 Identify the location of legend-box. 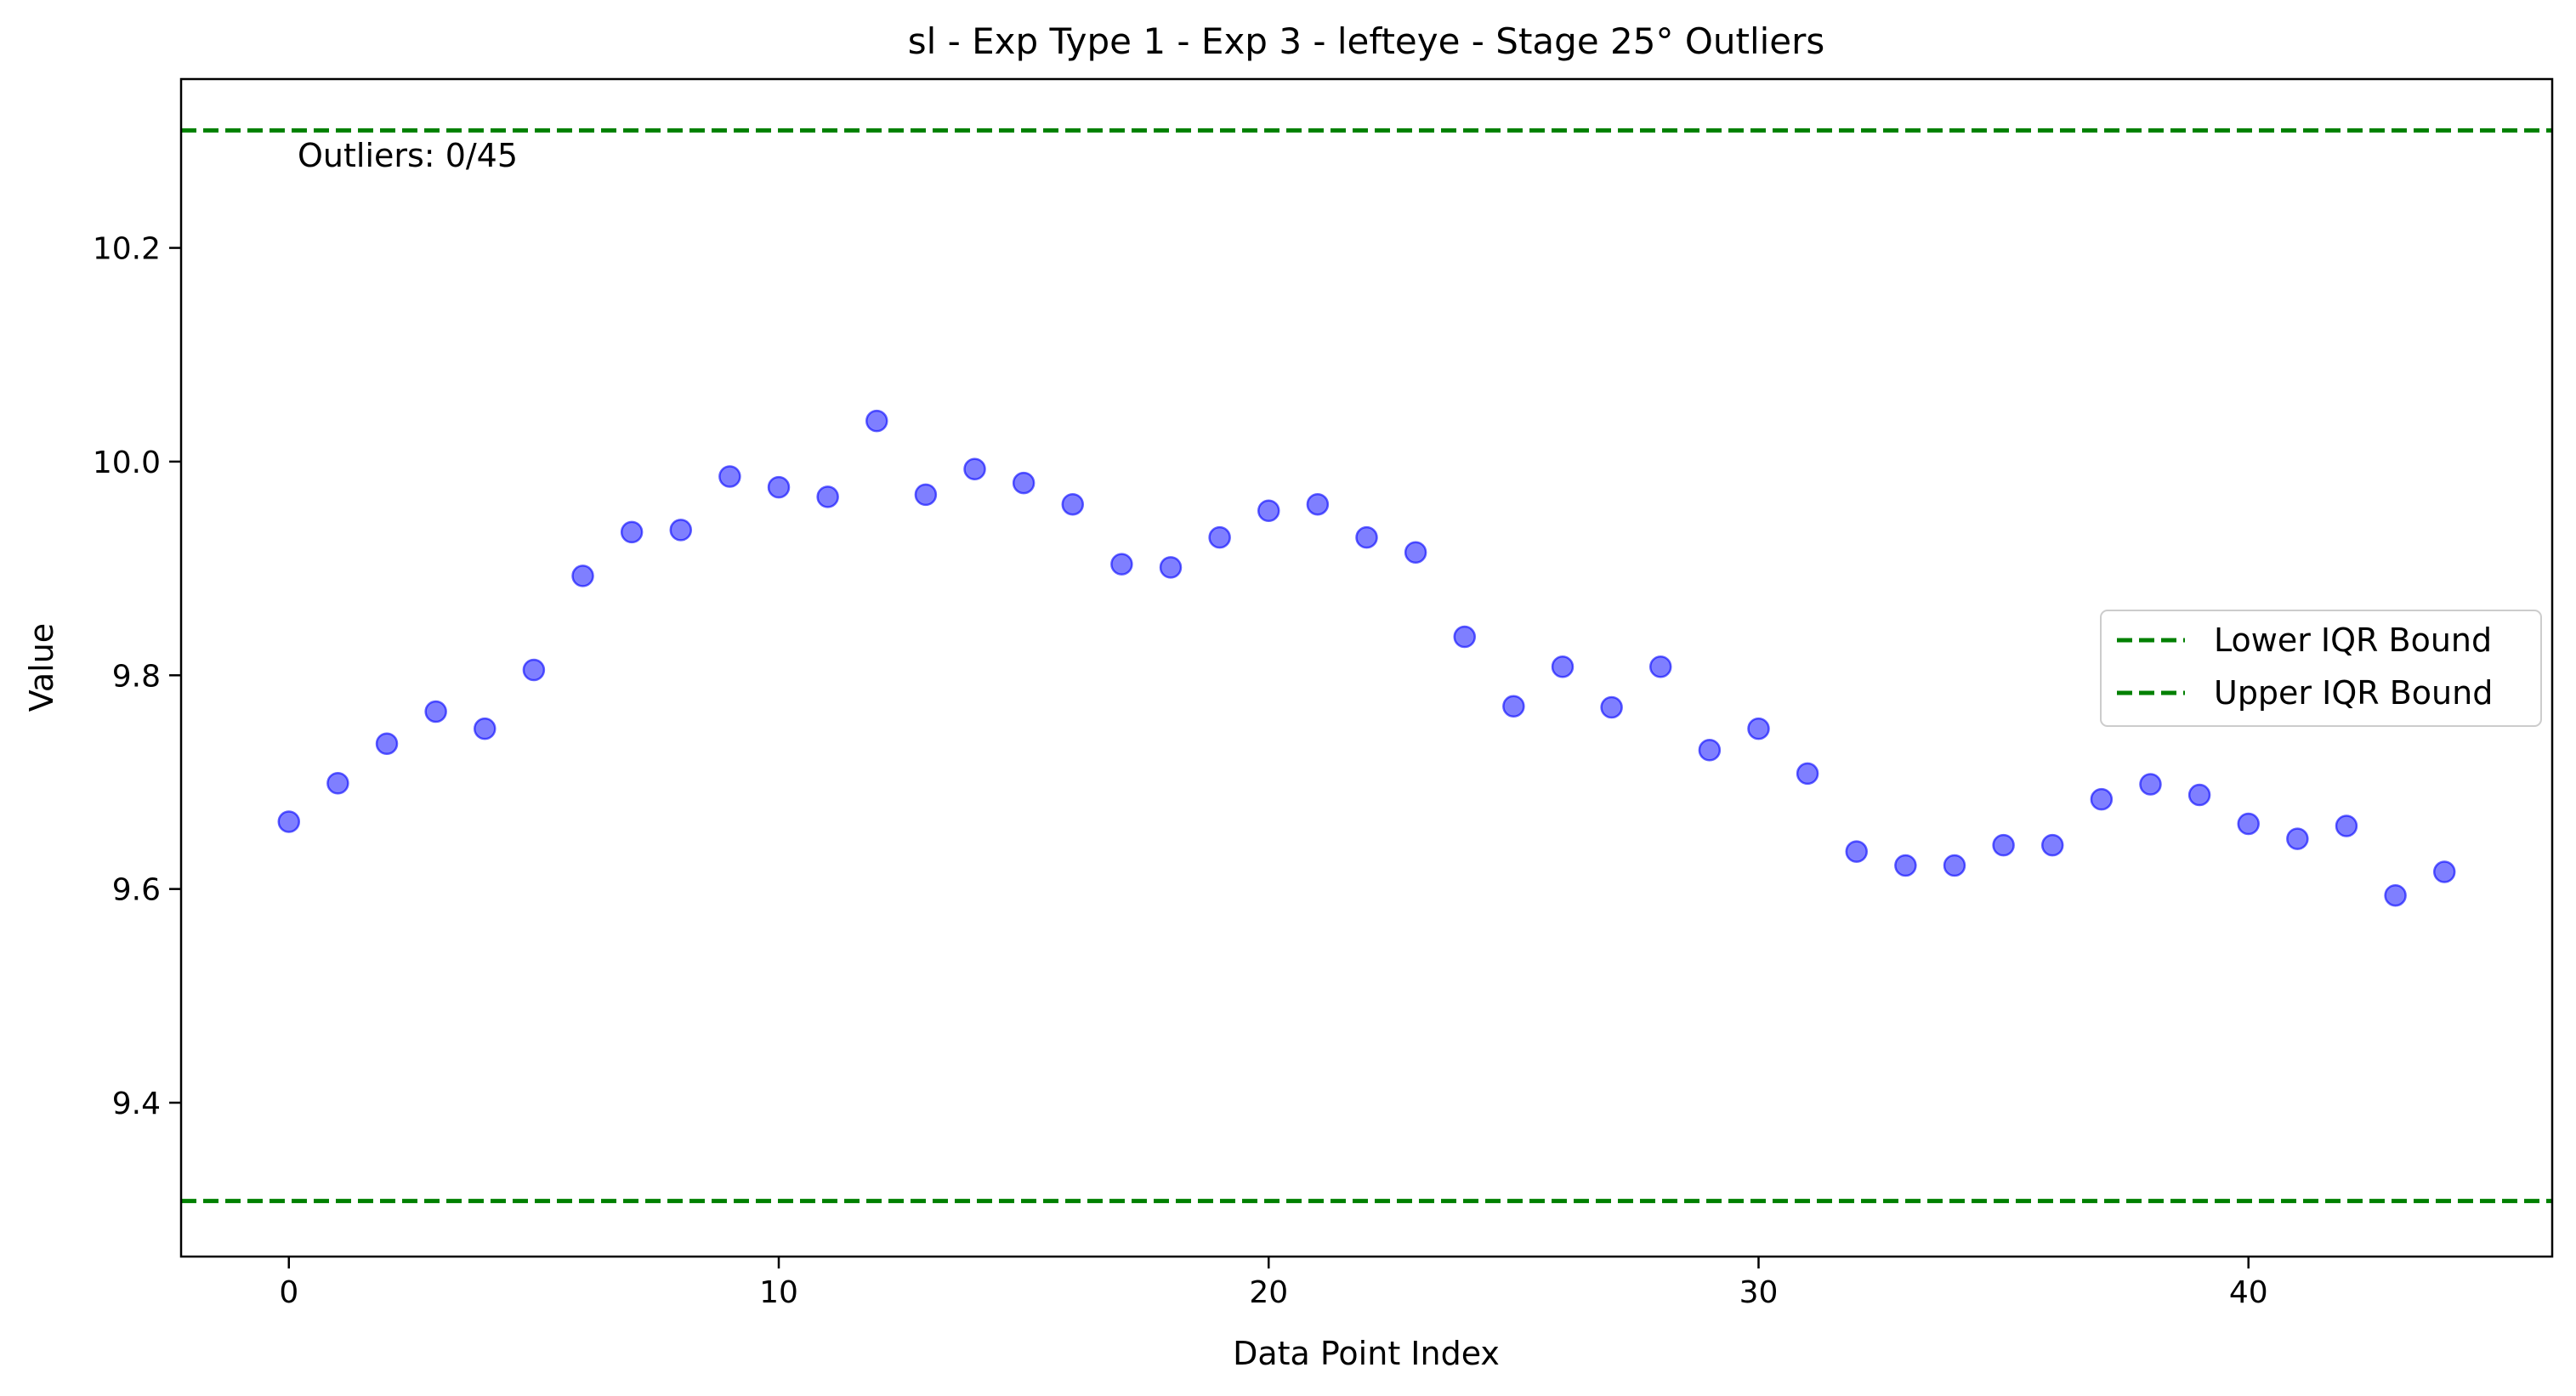
(2321, 668).